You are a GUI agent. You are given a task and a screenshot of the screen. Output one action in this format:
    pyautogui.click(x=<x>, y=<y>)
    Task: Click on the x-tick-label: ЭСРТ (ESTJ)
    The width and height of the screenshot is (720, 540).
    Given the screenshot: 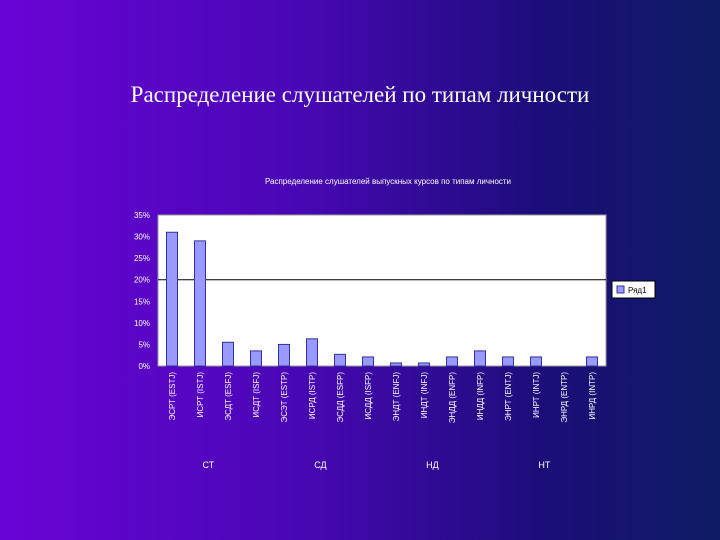 What is the action you would take?
    pyautogui.click(x=172, y=396)
    